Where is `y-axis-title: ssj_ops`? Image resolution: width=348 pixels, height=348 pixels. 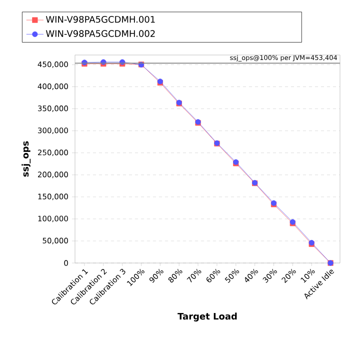
y-axis-title: ssj_ops is located at coordinates (26, 159).